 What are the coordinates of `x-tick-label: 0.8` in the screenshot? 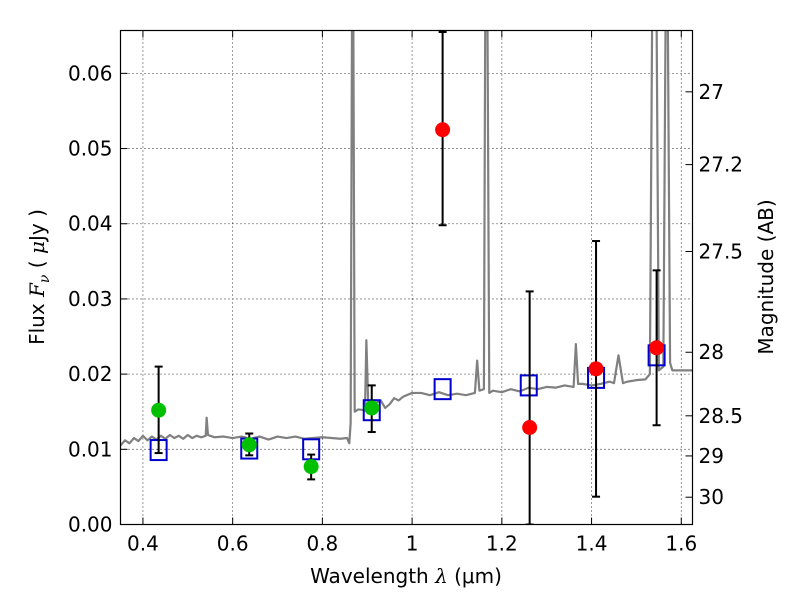 It's located at (322, 544).